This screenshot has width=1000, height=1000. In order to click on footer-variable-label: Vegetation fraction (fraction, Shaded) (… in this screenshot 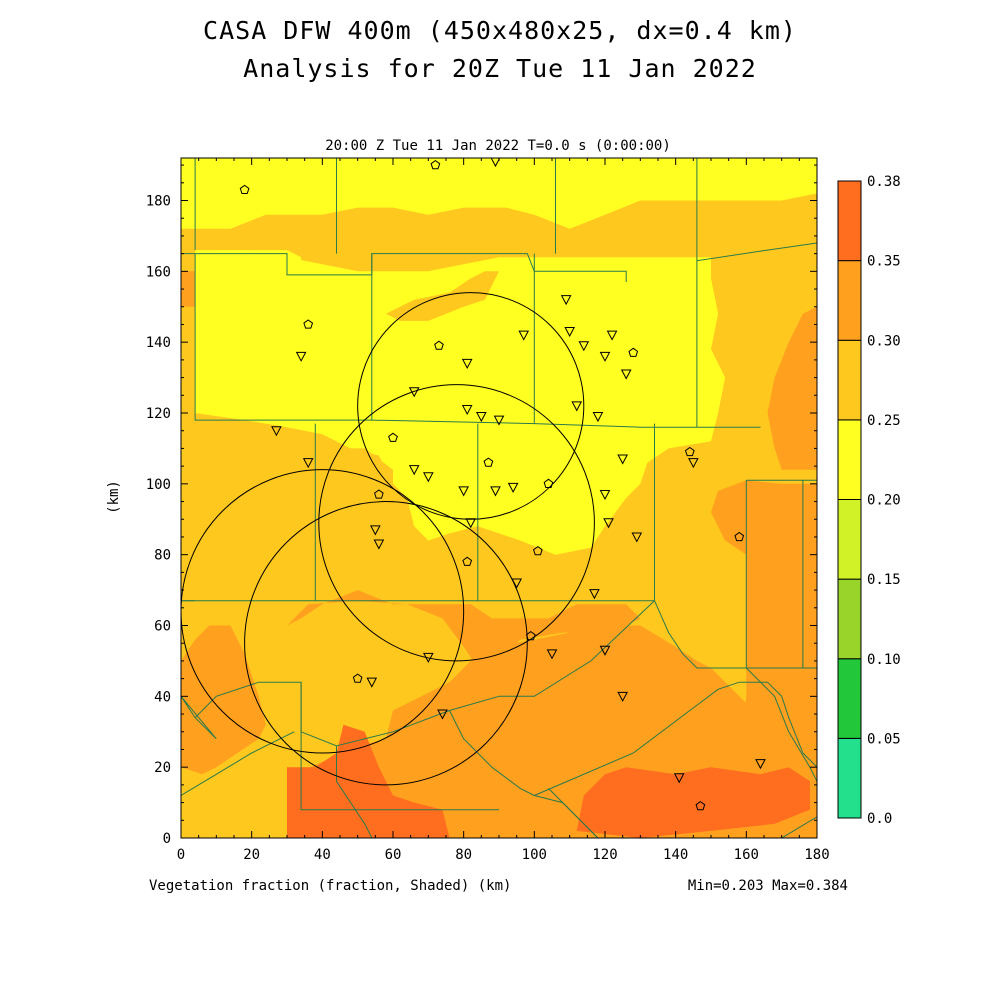, I will do `click(330, 886)`.